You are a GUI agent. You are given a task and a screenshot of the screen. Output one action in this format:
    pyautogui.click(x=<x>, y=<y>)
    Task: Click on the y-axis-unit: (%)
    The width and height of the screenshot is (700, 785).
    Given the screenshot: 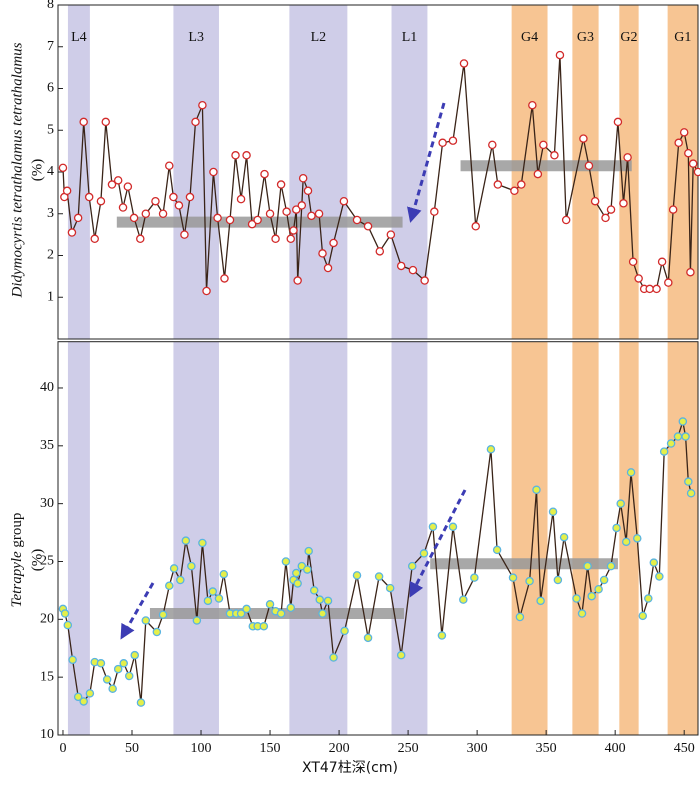 What is the action you would take?
    pyautogui.click(x=37, y=170)
    